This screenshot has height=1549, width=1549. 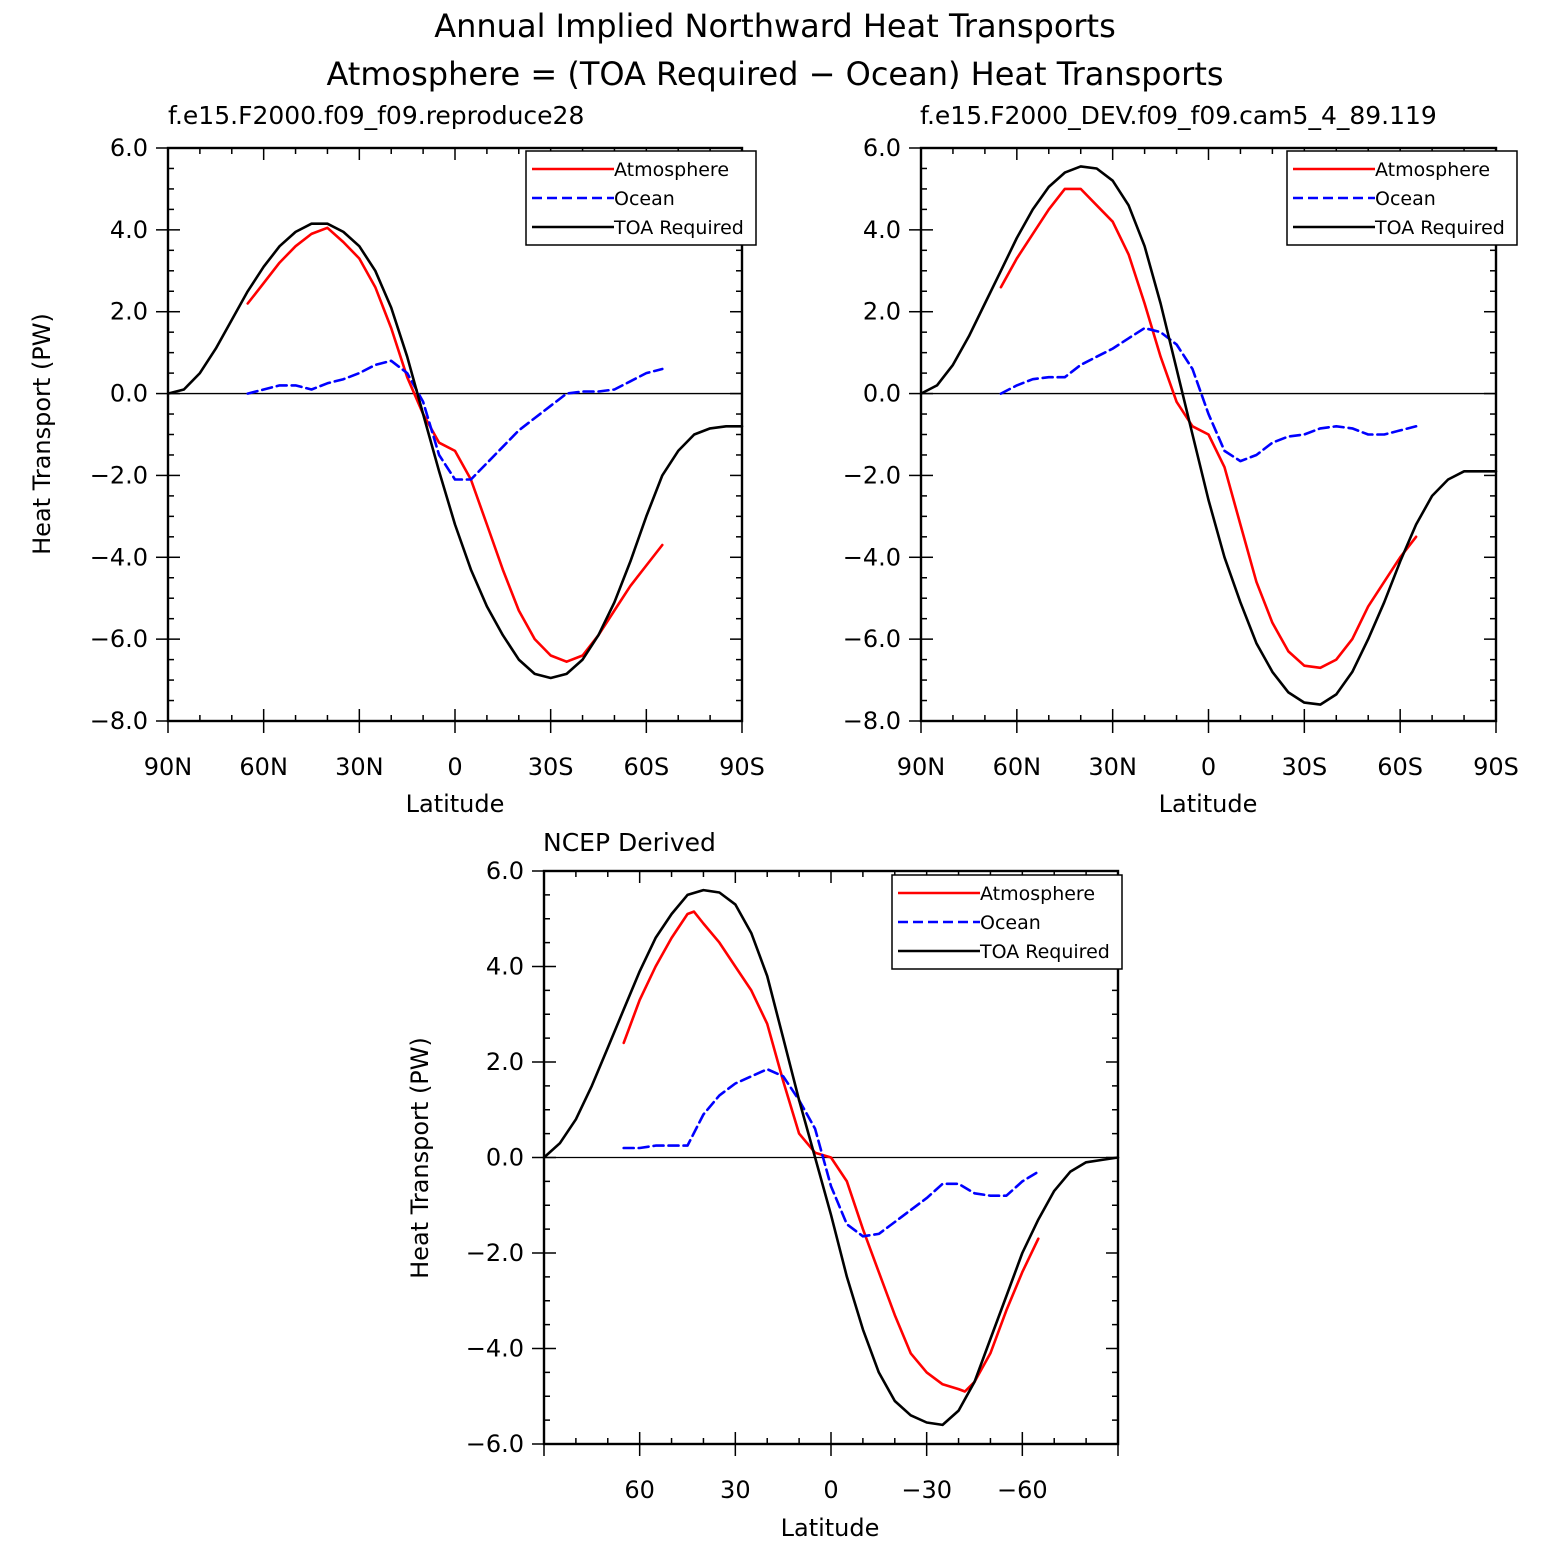 I want to click on panel-2-x-tick-label: 60S, so click(x=1400, y=767).